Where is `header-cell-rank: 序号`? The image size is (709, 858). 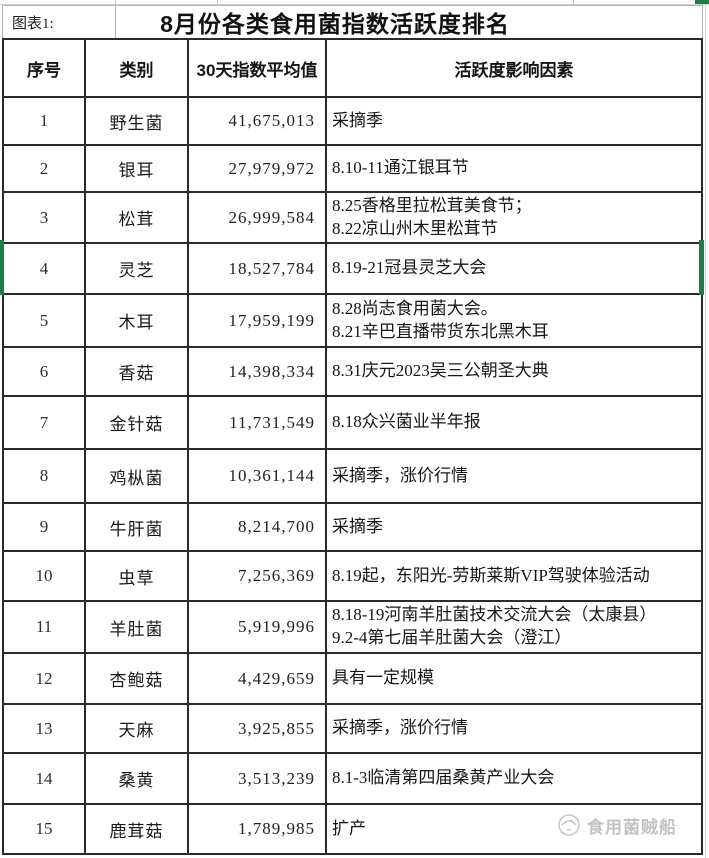
header-cell-rank: 序号 is located at coordinates (44, 70).